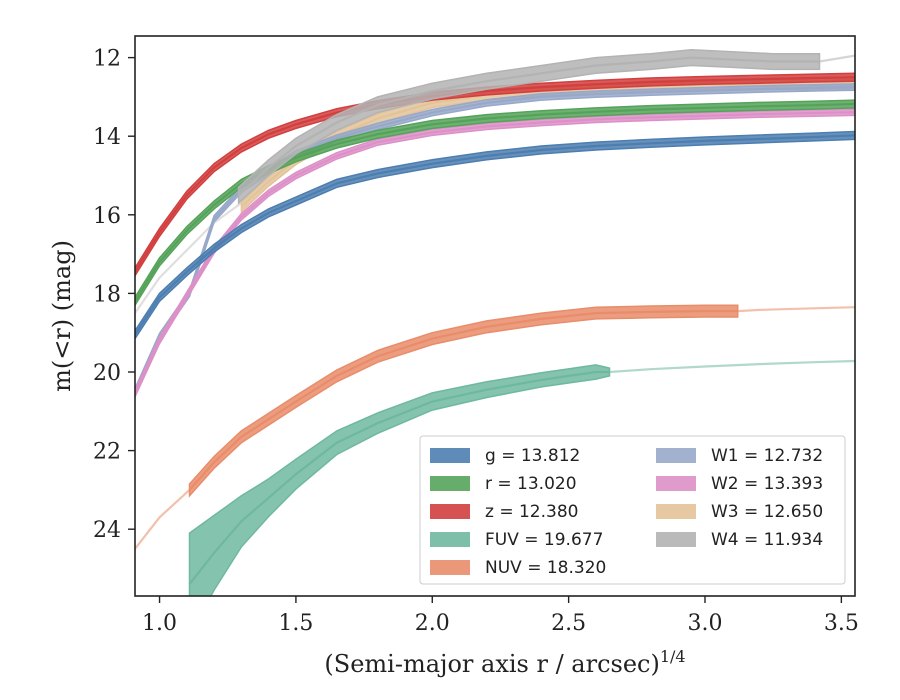  I want to click on series-w4-line, so click(528, 126).